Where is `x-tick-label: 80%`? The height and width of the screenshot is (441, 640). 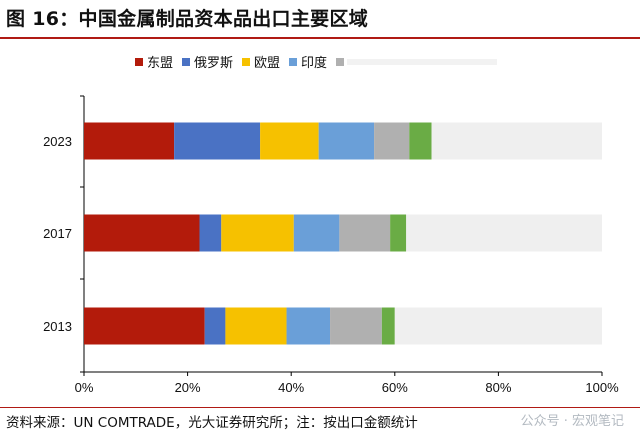 x-tick-label: 80% is located at coordinates (498, 387).